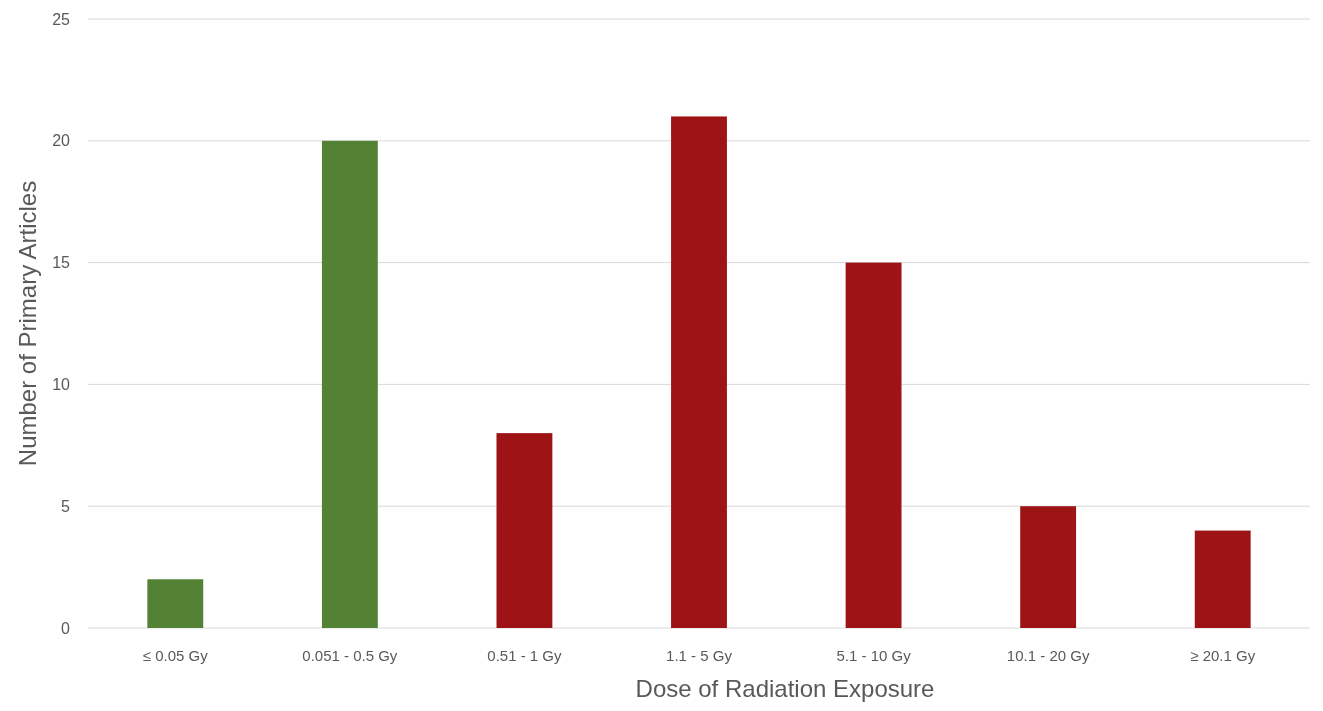 The image size is (1323, 711). What do you see at coordinates (525, 655) in the screenshot?
I see `x-tick-label: 0.51 - 1 Gy` at bounding box center [525, 655].